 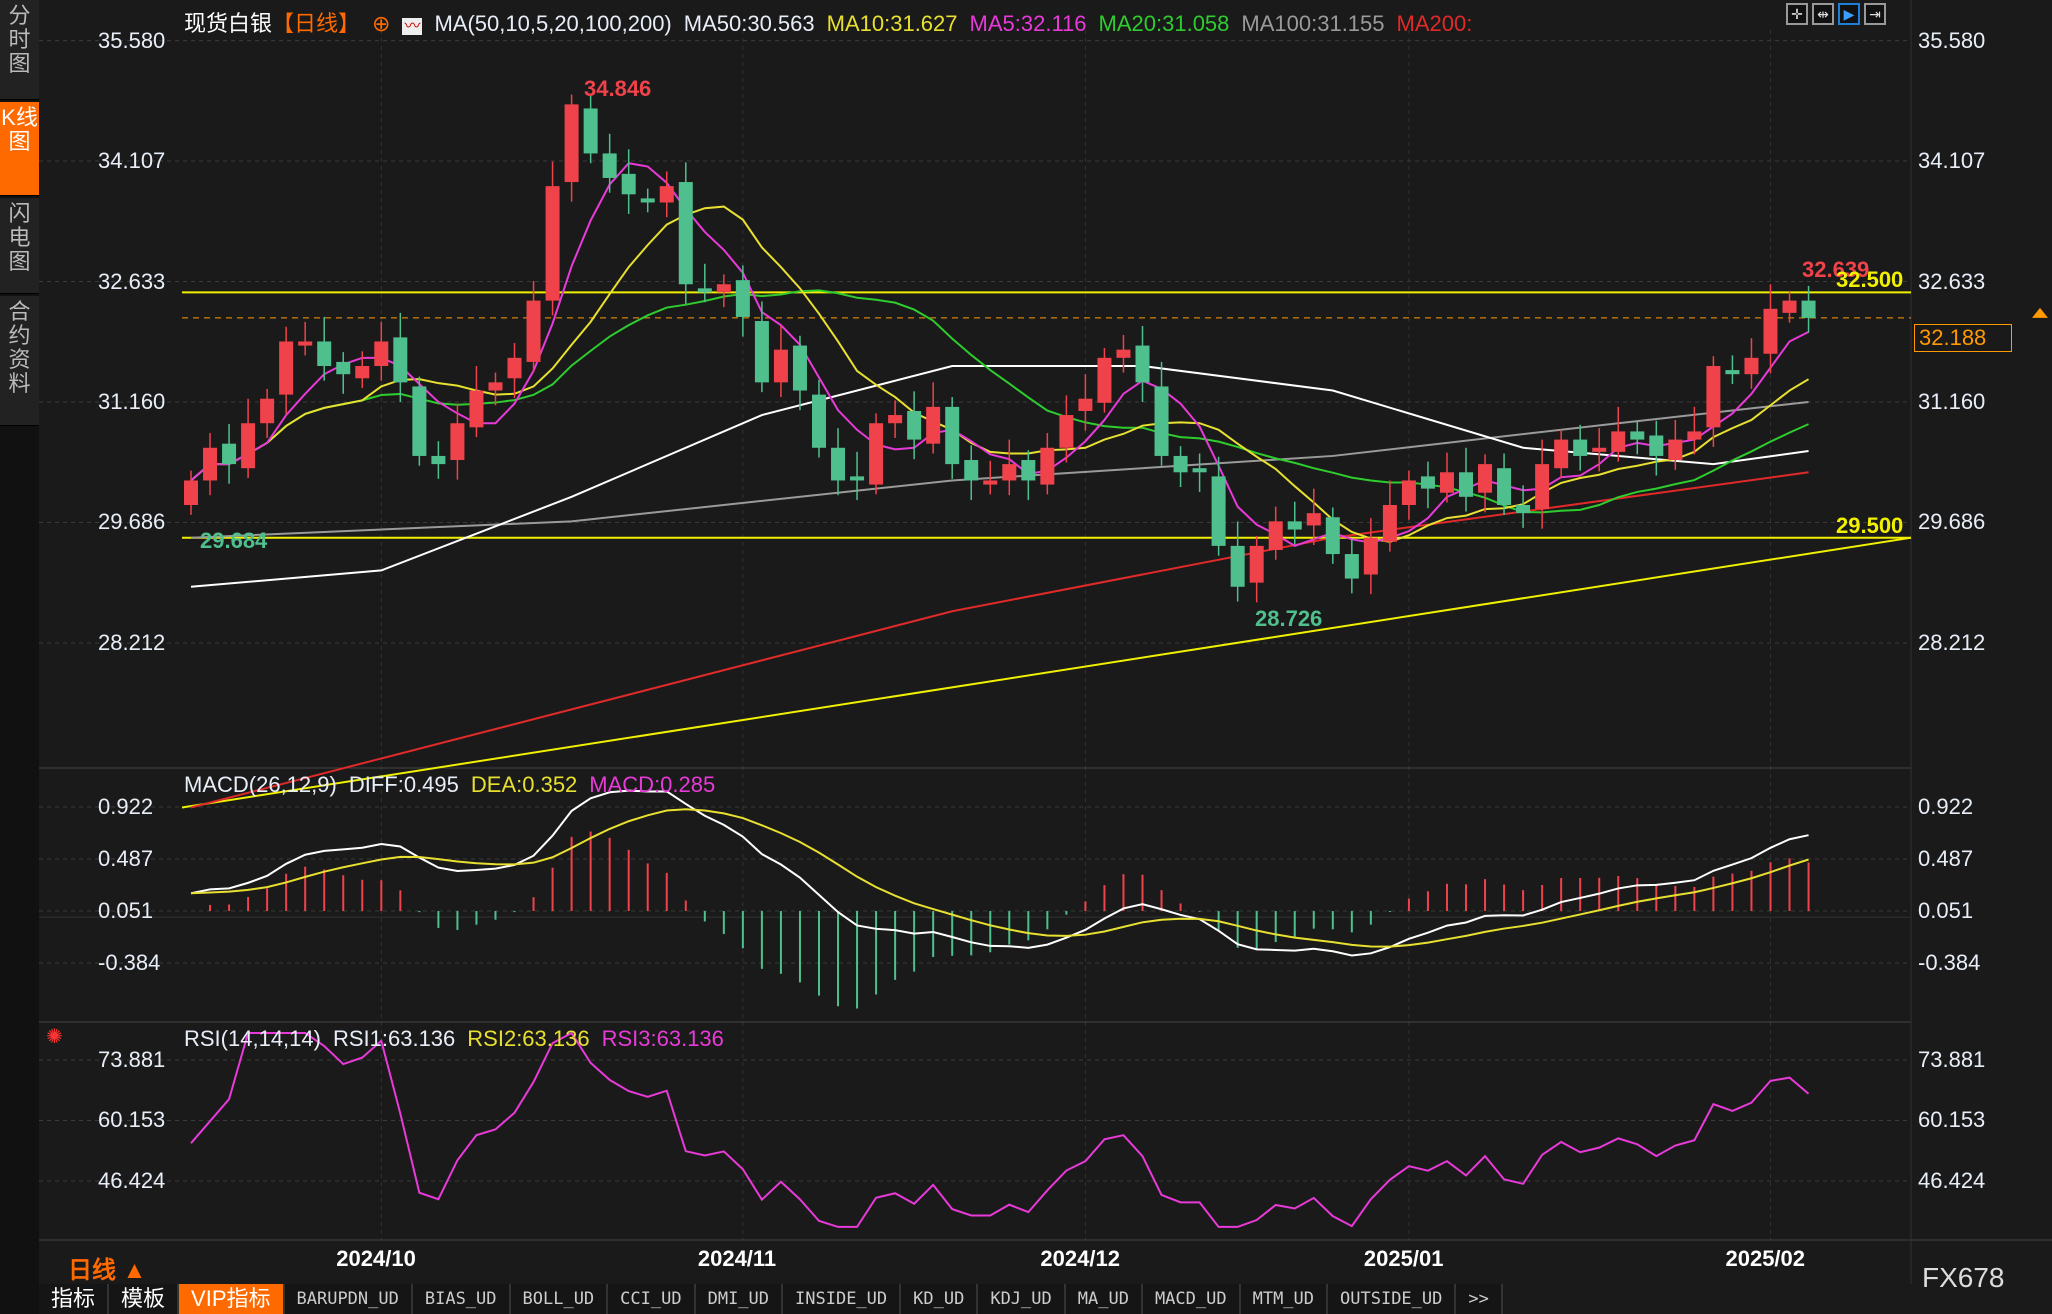 What do you see at coordinates (1849, 14) in the screenshot?
I see `play-icon: ▶` at bounding box center [1849, 14].